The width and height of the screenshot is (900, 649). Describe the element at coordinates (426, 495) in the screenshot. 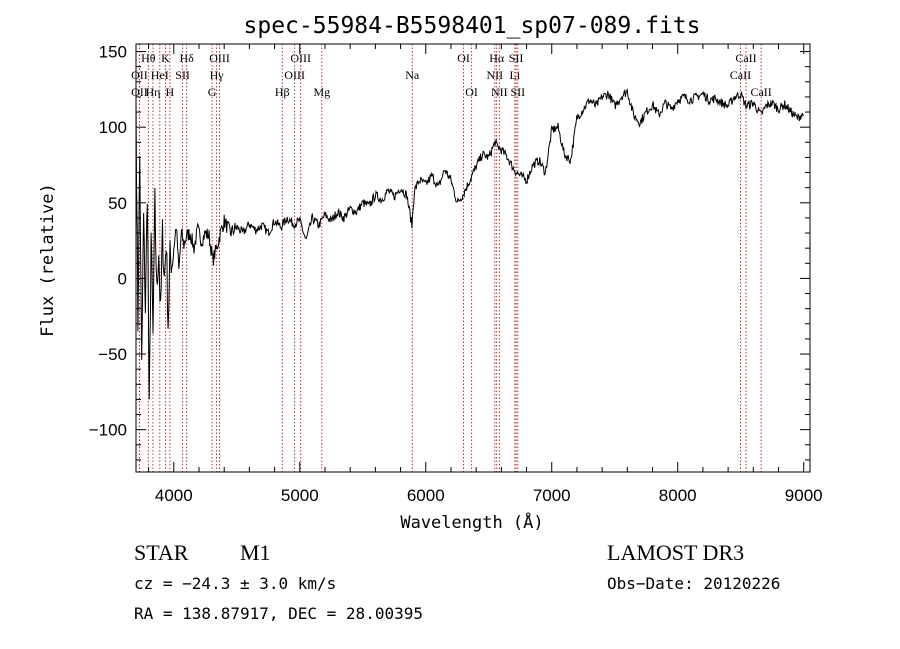

I see `x-tick-label: 6000` at that location.